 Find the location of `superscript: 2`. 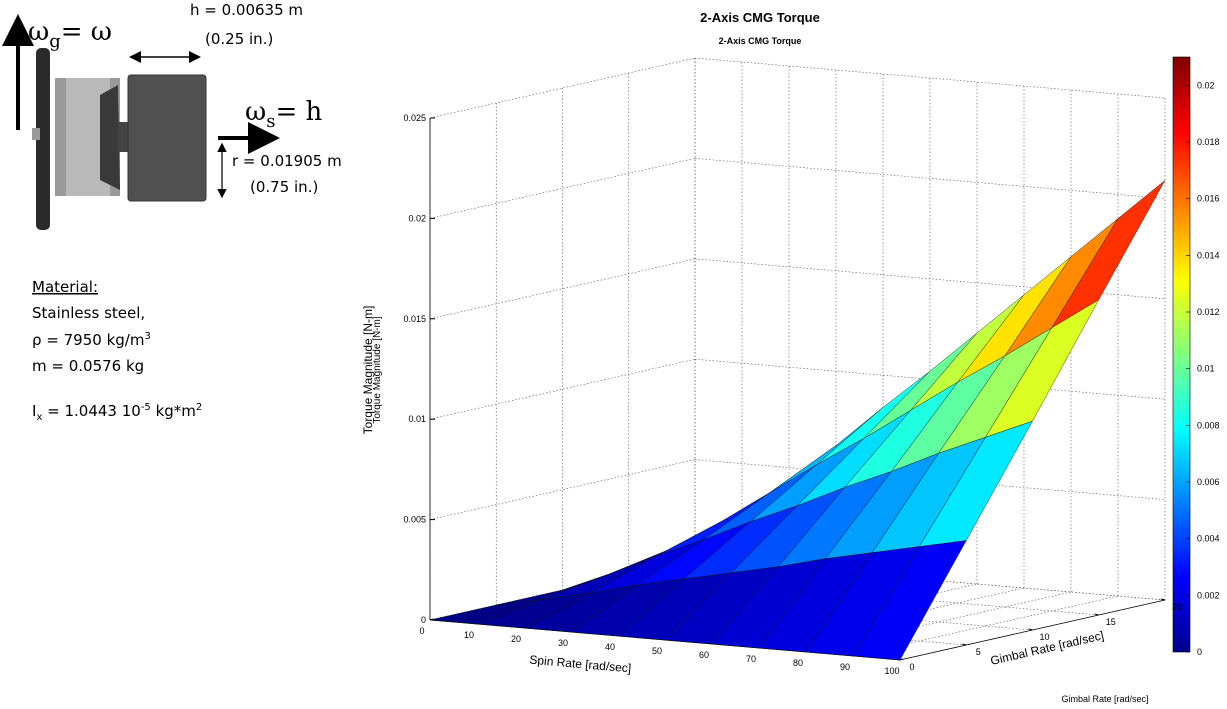

superscript: 2 is located at coordinates (199, 407).